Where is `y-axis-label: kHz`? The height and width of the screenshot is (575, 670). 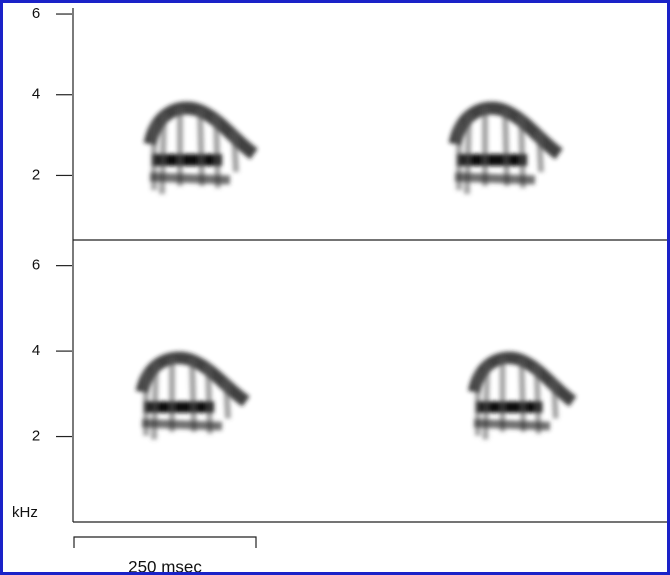
y-axis-label: kHz is located at coordinates (25, 512).